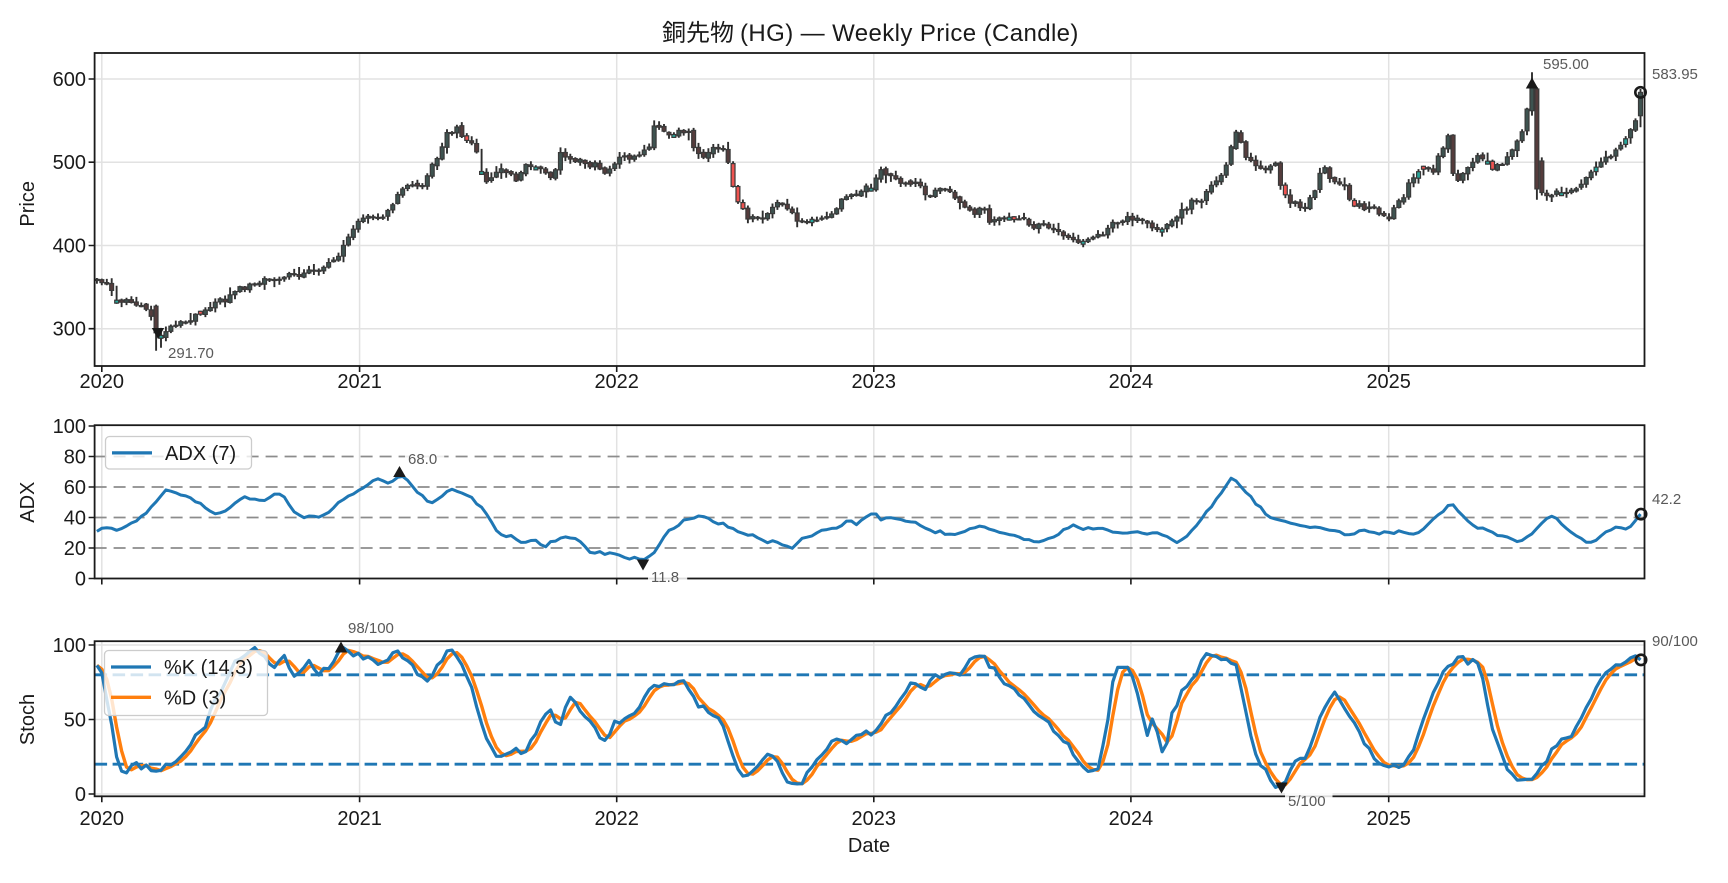 The width and height of the screenshot is (1728, 883). What do you see at coordinates (191, 353) in the screenshot?
I see `svg-text: 291.70` at bounding box center [191, 353].